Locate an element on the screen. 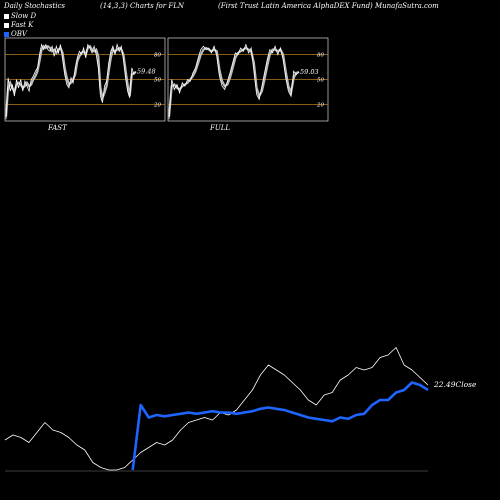  obv-line is located at coordinates (280, 426).